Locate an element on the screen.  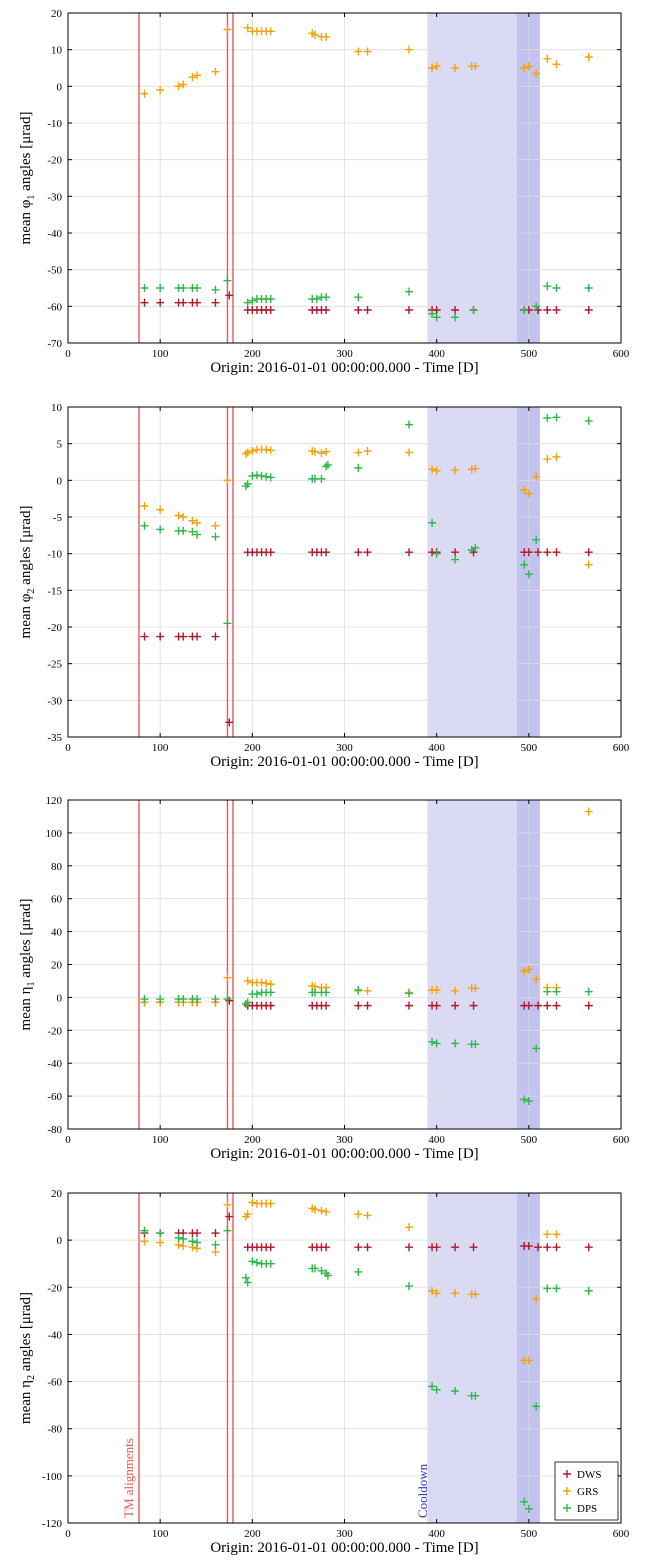
y-tick-label: 10 is located at coordinates (57, 51).